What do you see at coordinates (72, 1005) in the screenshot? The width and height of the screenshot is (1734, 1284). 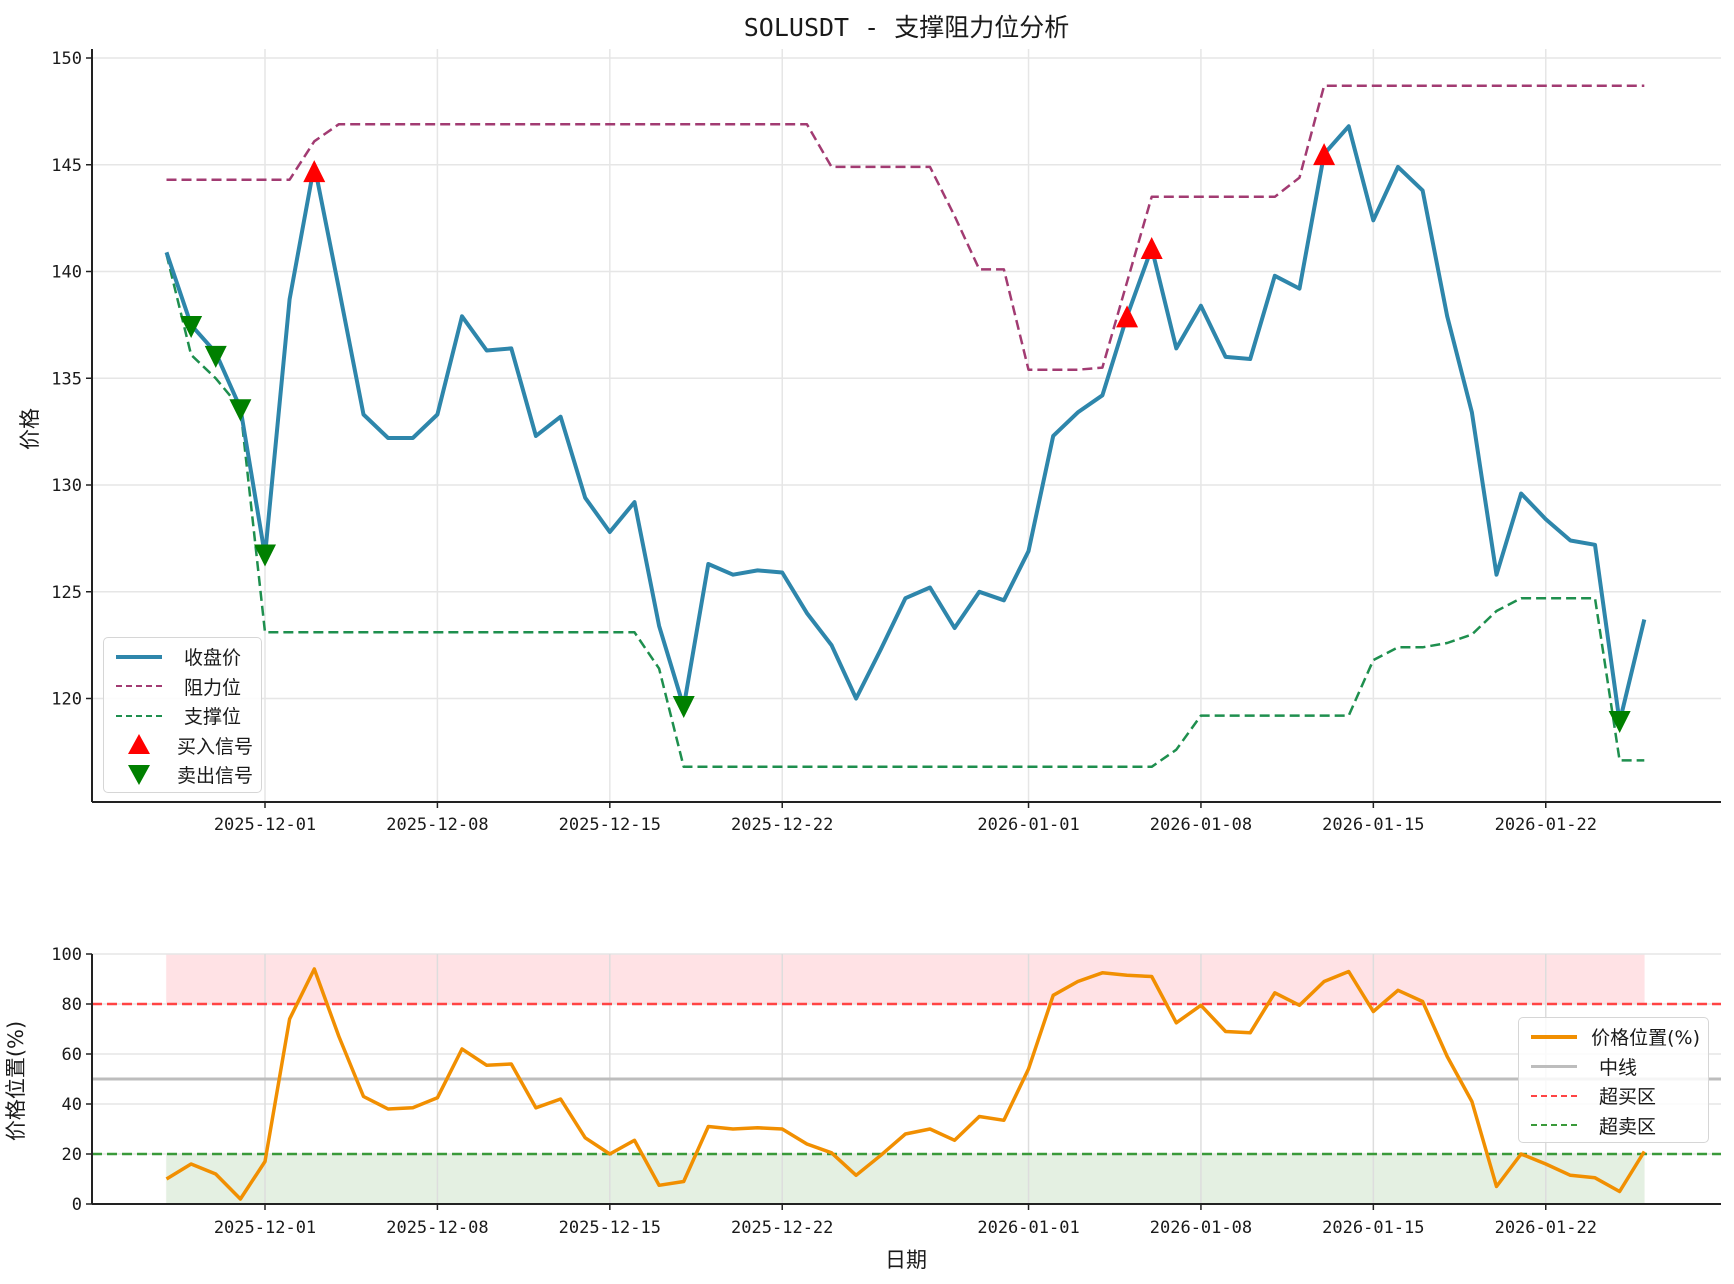 I see `y-tick-label: 80` at bounding box center [72, 1005].